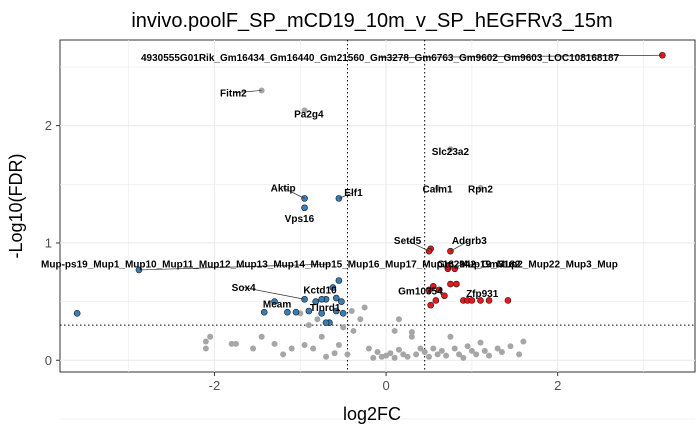 The height and width of the screenshot is (432, 700). I want to click on gene-label: Calm1, so click(438, 189).